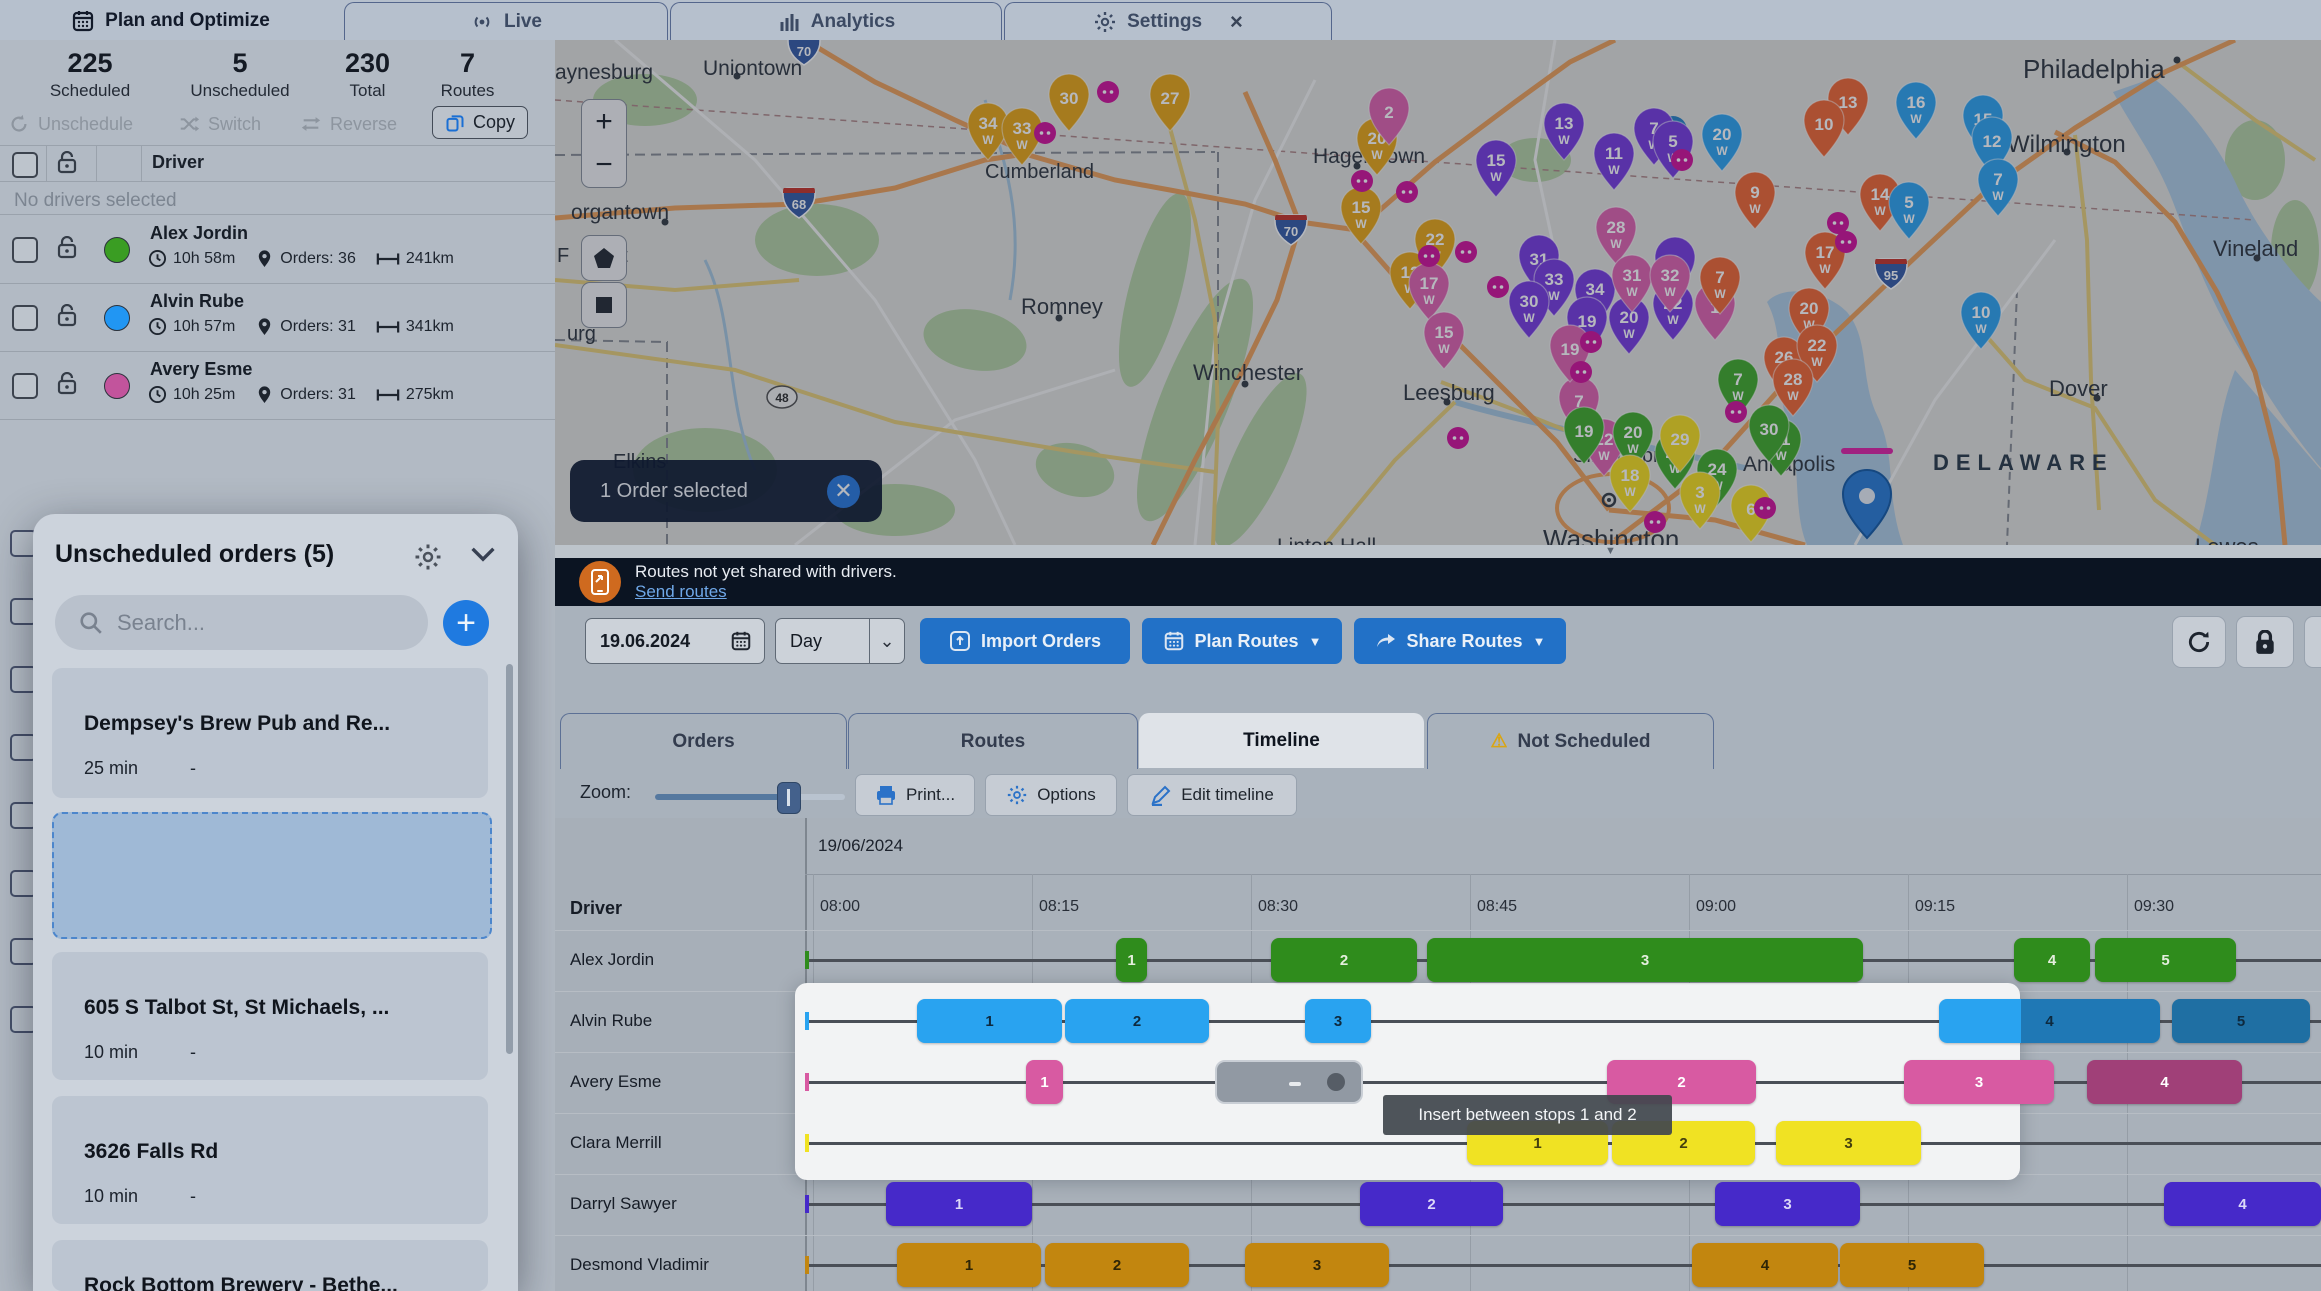 The height and width of the screenshot is (1291, 2321). Describe the element at coordinates (840, 641) in the screenshot. I see `period-select: Day ⌄` at that location.